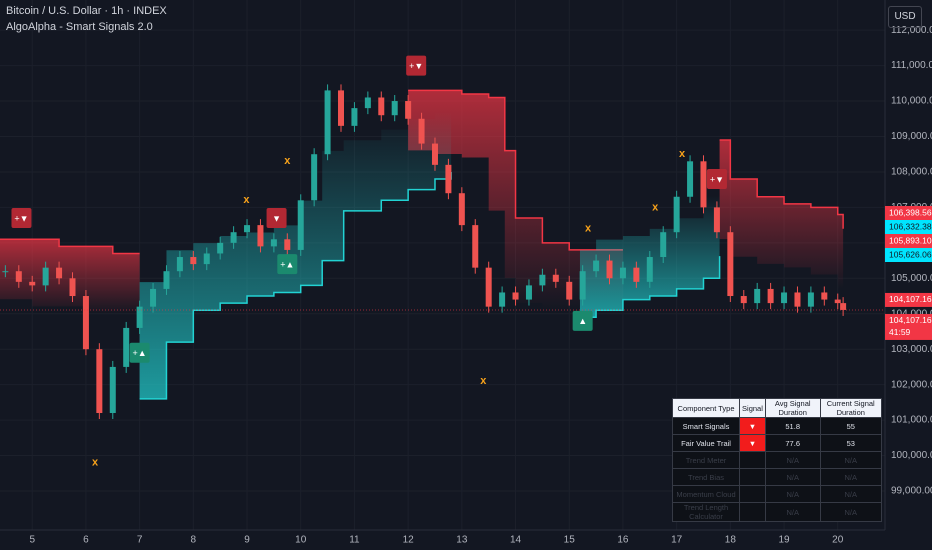 This screenshot has width=932, height=550. I want to click on x-tick-label: 11, so click(354, 540).